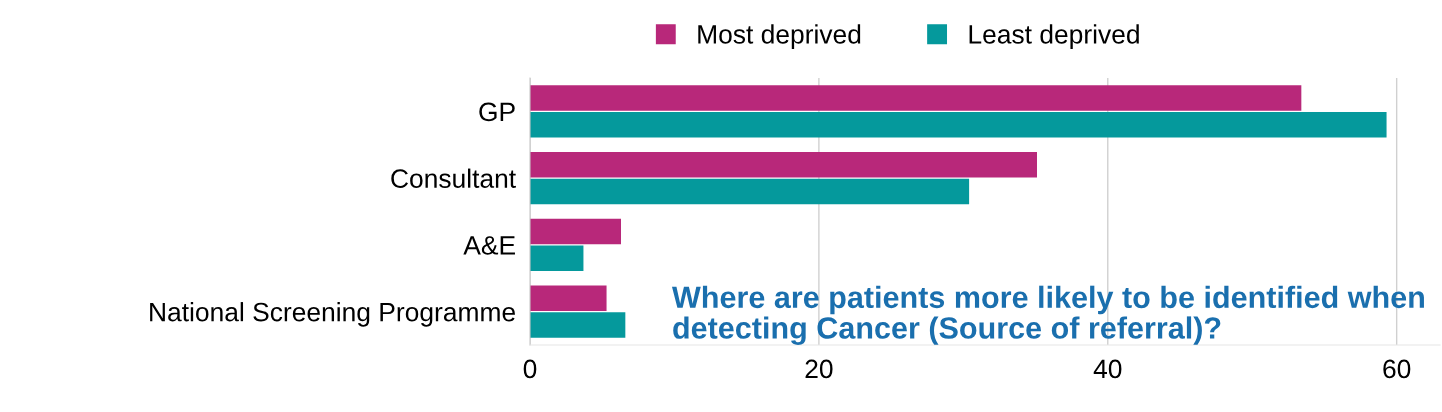 Image resolution: width=1442 pixels, height=412 pixels. What do you see at coordinates (779, 36) in the screenshot?
I see `legend-label: Most deprived` at bounding box center [779, 36].